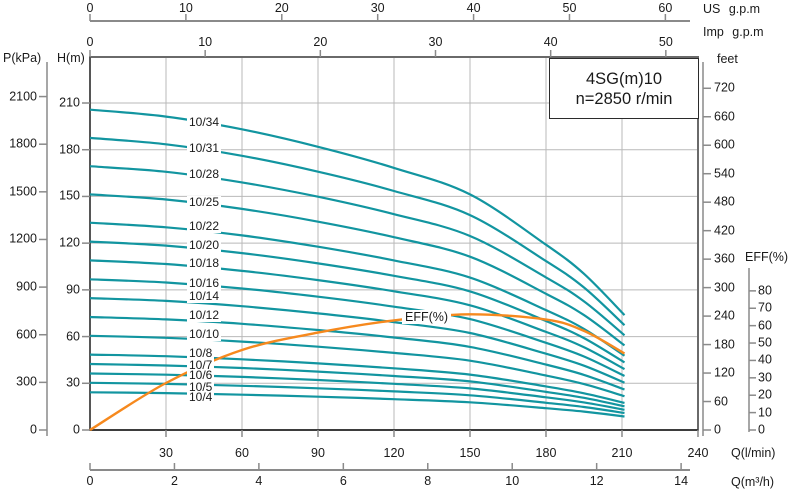 This screenshot has width=800, height=493. Describe the element at coordinates (320, 42) in the screenshot. I see `imp-gpm-tick-label: 20` at that location.